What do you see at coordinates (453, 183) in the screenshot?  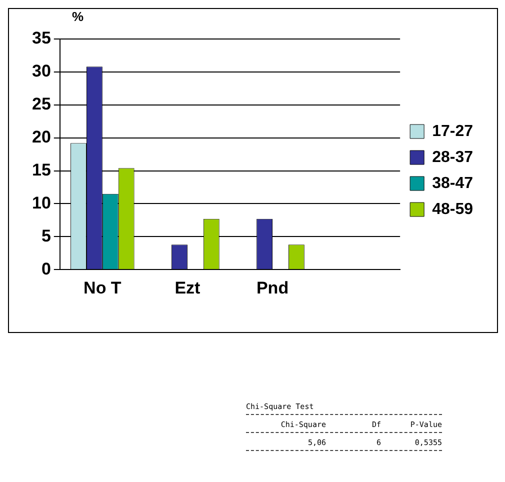 I see `legend-label: 38-47` at bounding box center [453, 183].